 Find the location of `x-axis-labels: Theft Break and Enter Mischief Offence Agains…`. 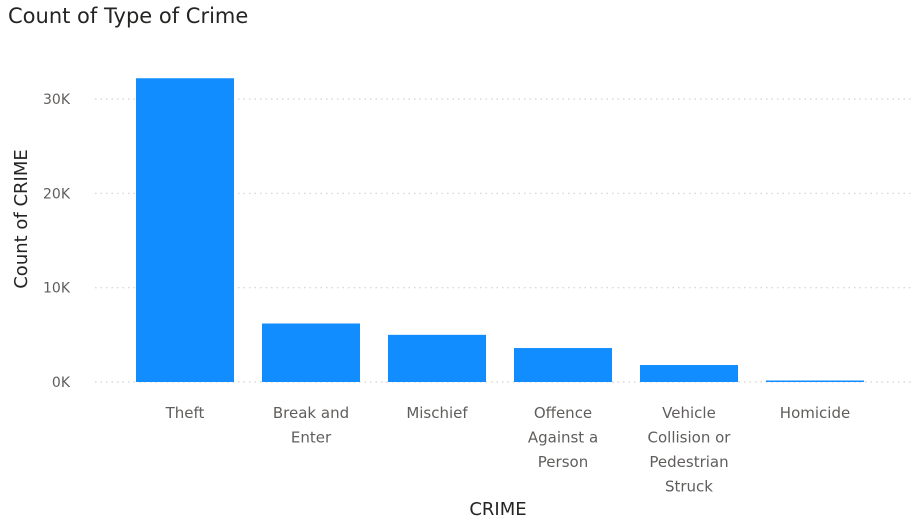

x-axis-labels: Theft Break and Enter Mischief Offence Agains… is located at coordinates (508, 450).